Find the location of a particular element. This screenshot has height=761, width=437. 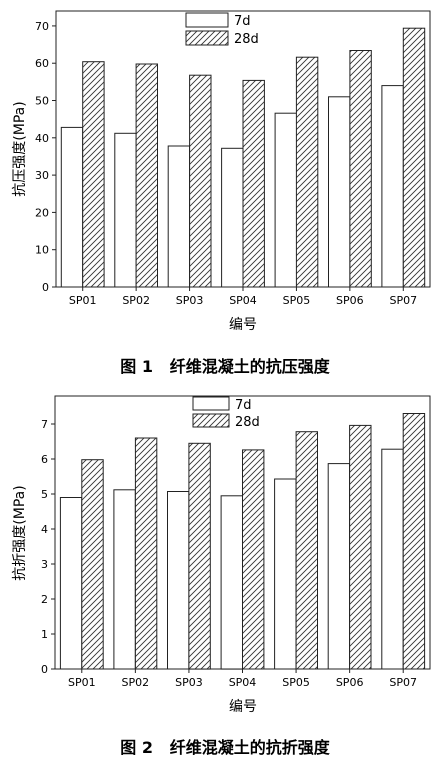

chart-1-legend-label-28d: 28d is located at coordinates (246, 39).